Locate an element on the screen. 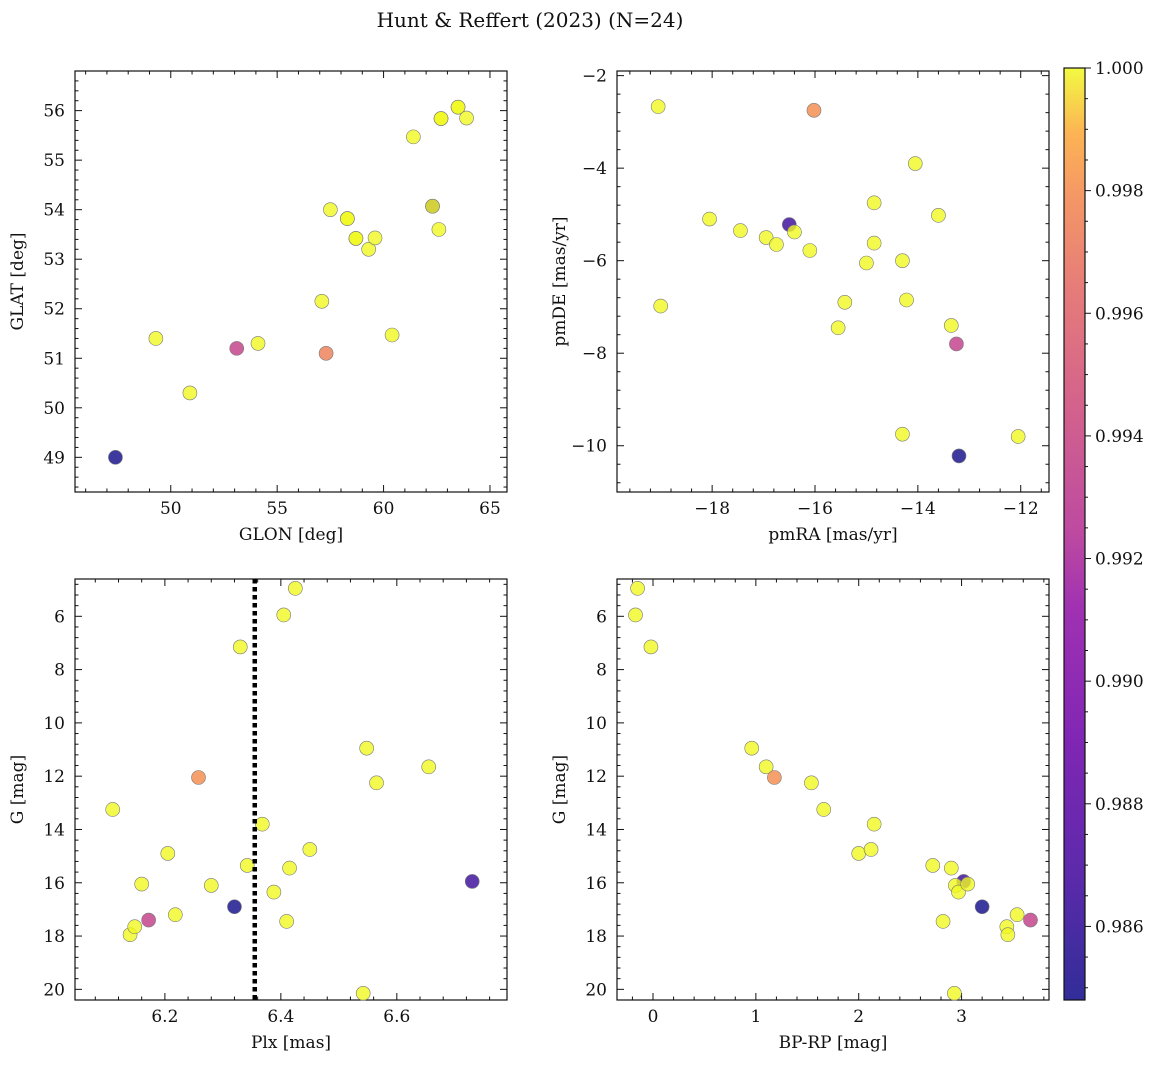 Image resolution: width=1161 pixels, height=1067 pixels. x-tick-label: 65 is located at coordinates (490, 509).